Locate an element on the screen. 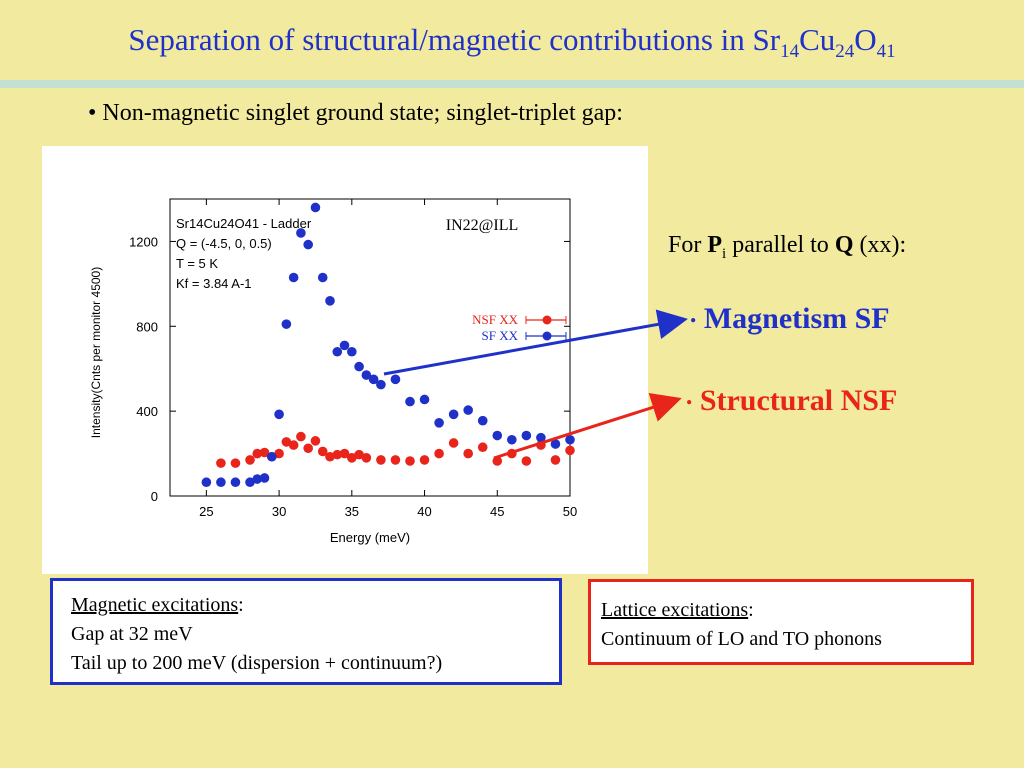  legend-label: SF XX is located at coordinates (500, 335).